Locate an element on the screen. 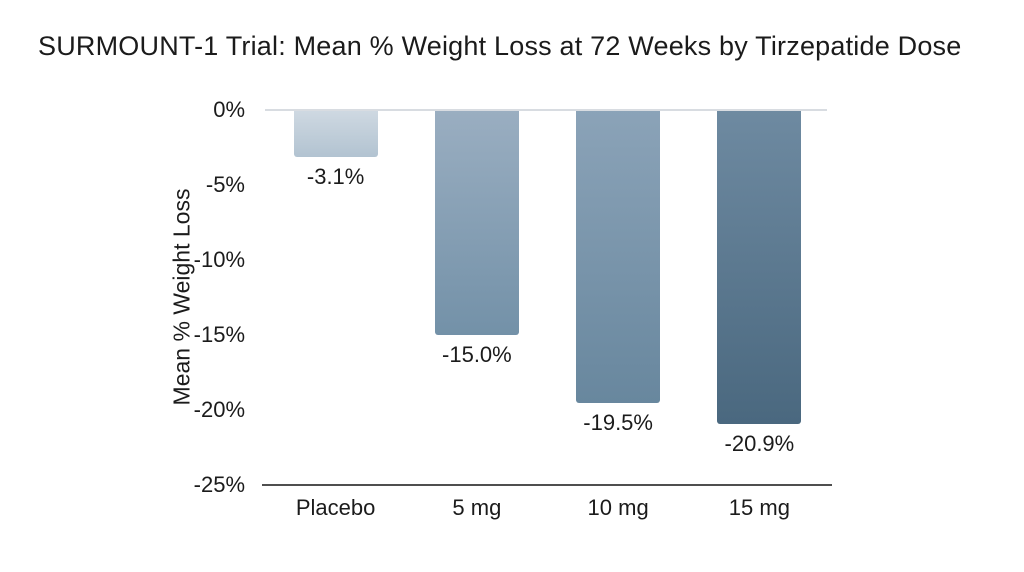  bar-value-label: -3.1% is located at coordinates (335, 176).